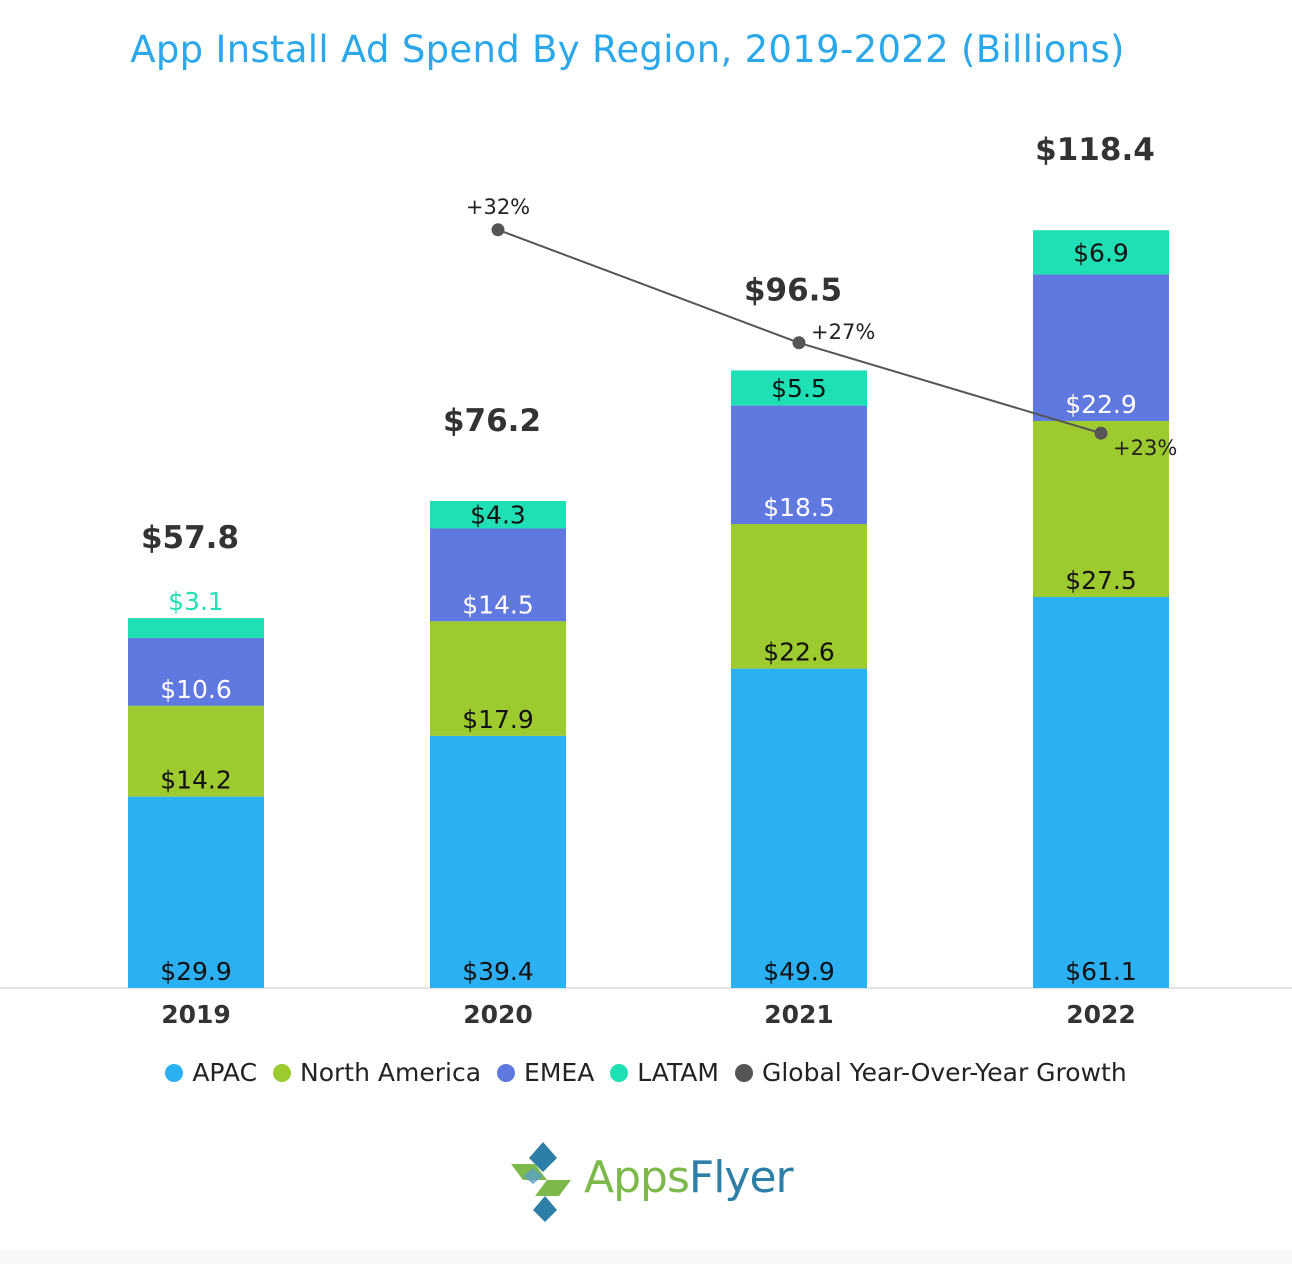 This screenshot has width=1292, height=1264. I want to click on bar-apac-2020, so click(498, 861).